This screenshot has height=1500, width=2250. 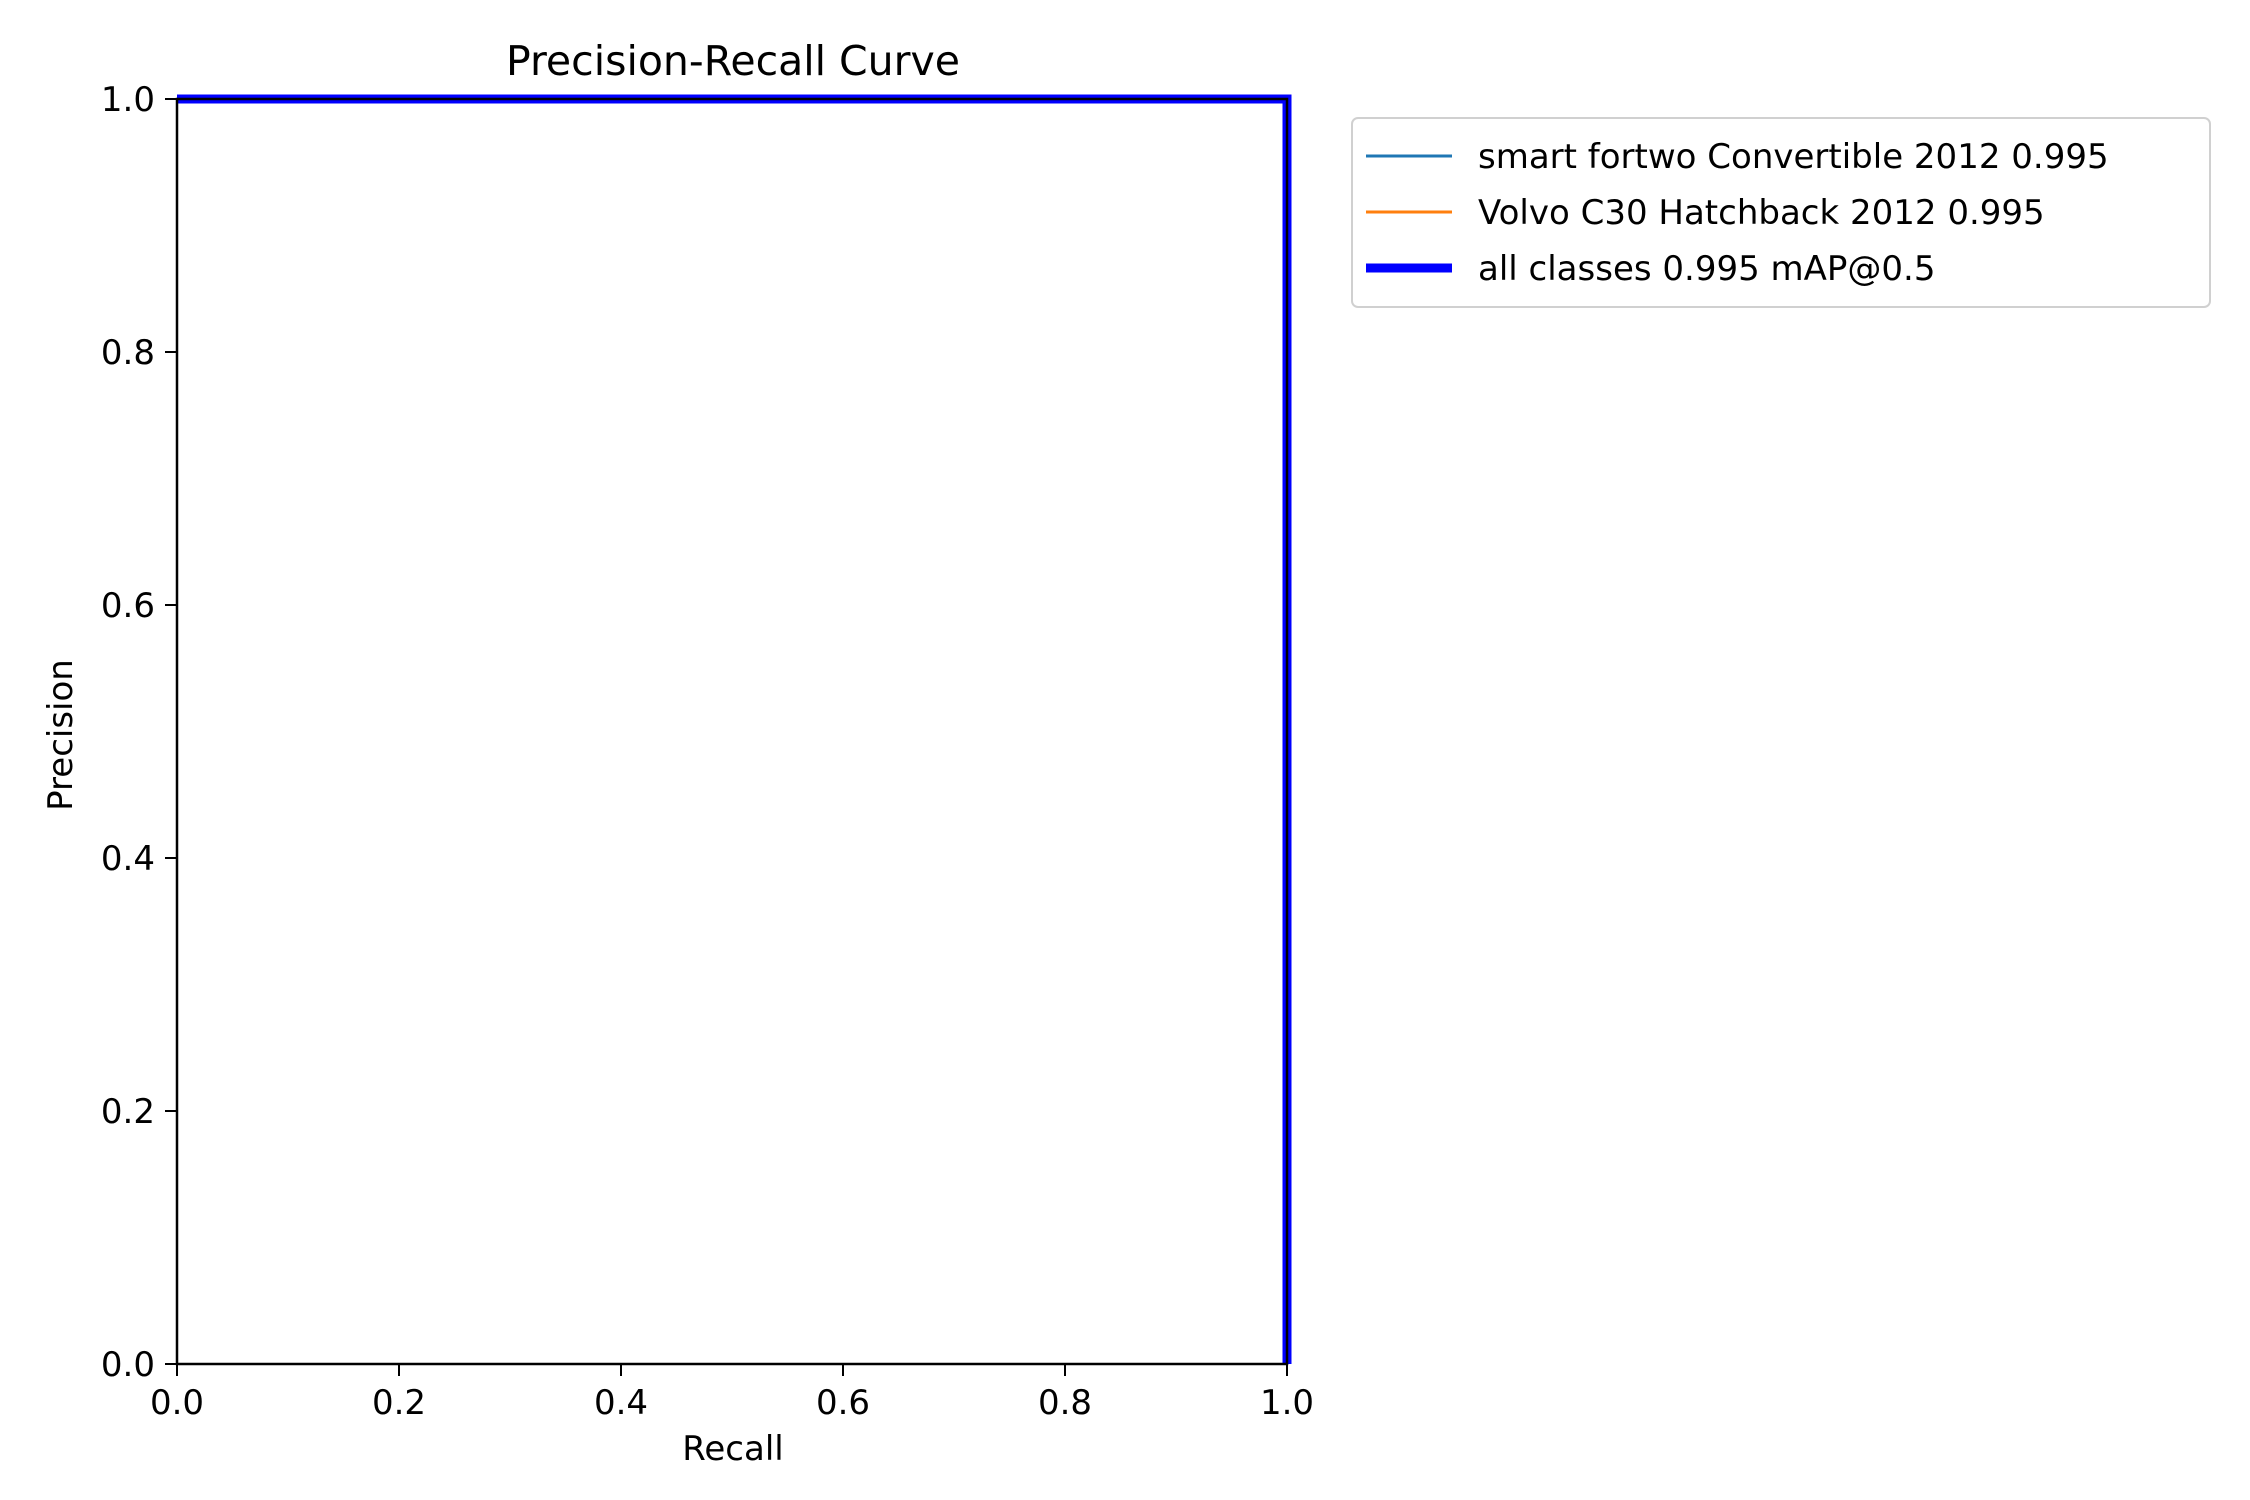 I want to click on legend-label-3: all classes 0.995 mAP@0.5, so click(x=1706, y=269).